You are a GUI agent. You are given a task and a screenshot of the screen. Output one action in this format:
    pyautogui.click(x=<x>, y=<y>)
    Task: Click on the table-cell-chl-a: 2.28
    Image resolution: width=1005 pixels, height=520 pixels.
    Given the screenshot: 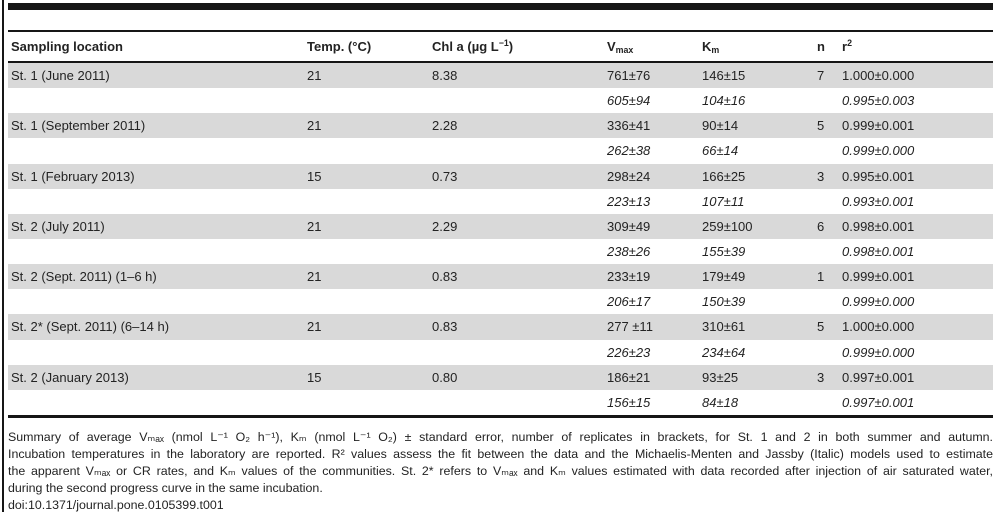 What is the action you would take?
    pyautogui.click(x=445, y=126)
    